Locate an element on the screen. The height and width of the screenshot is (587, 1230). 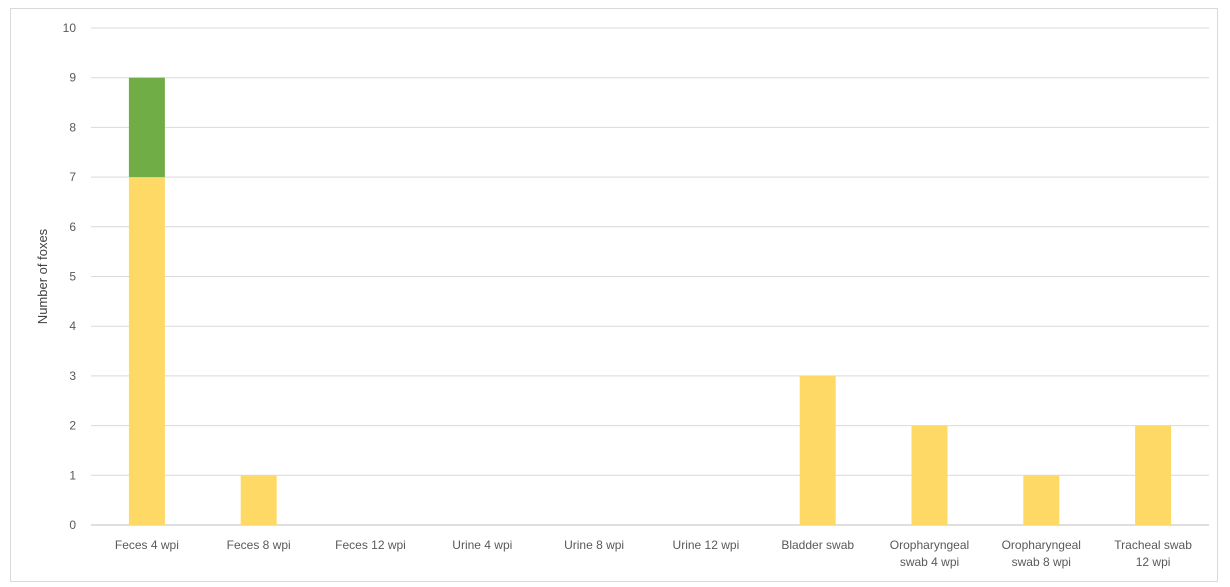
x-tick-label: Bladder swab is located at coordinates (817, 545).